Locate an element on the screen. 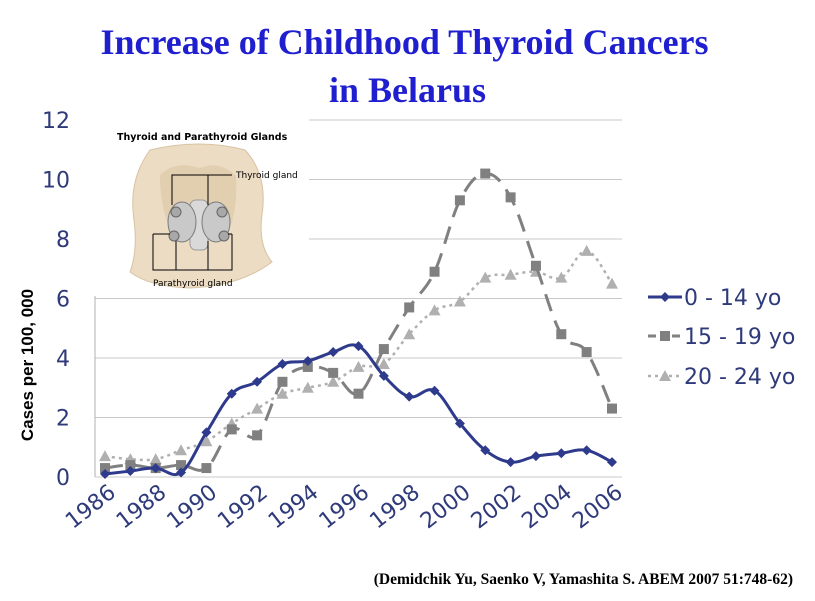 The height and width of the screenshot is (601, 815). legend-label-1: 15 - 19 yo is located at coordinates (739, 337).